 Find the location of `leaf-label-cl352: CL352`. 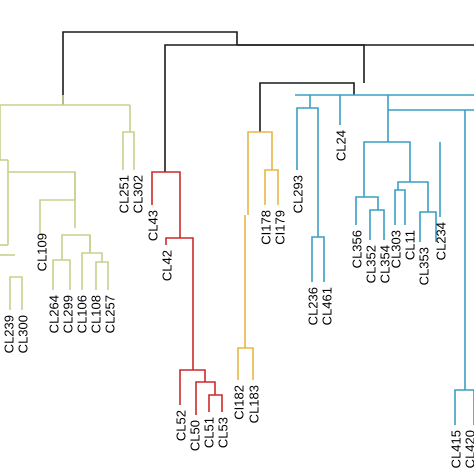

leaf-label-cl352: CL352 is located at coordinates (370, 264).